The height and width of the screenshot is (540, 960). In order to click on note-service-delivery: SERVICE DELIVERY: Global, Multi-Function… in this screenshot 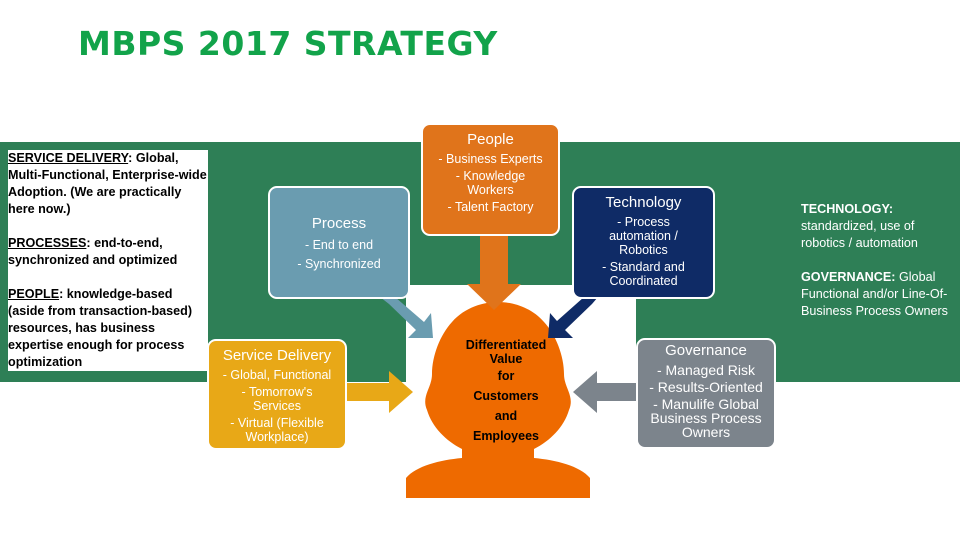, I will do `click(108, 184)`.